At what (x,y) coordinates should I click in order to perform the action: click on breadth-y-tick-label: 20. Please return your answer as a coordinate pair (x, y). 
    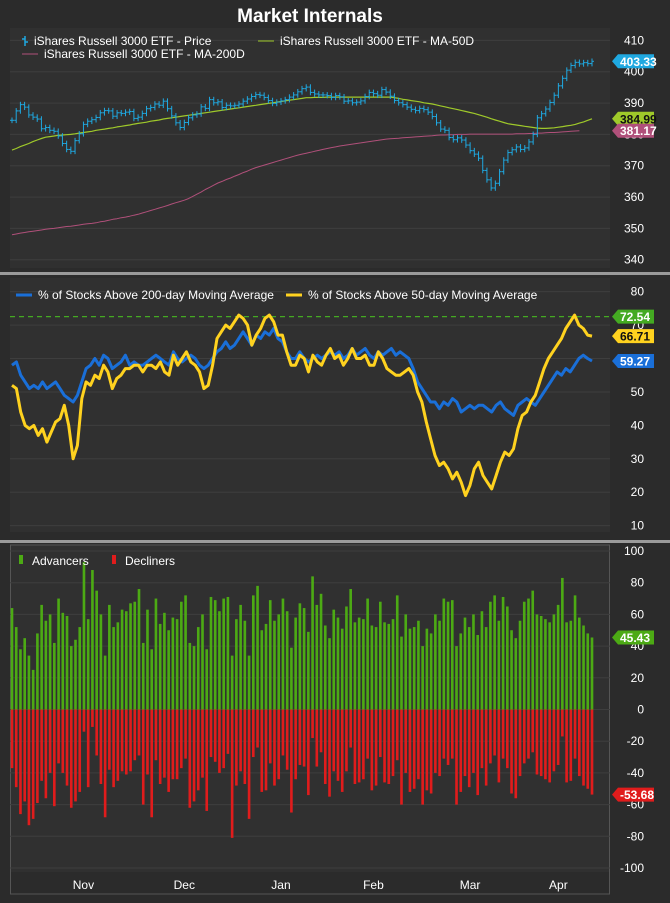
    Looking at the image, I should click on (638, 492).